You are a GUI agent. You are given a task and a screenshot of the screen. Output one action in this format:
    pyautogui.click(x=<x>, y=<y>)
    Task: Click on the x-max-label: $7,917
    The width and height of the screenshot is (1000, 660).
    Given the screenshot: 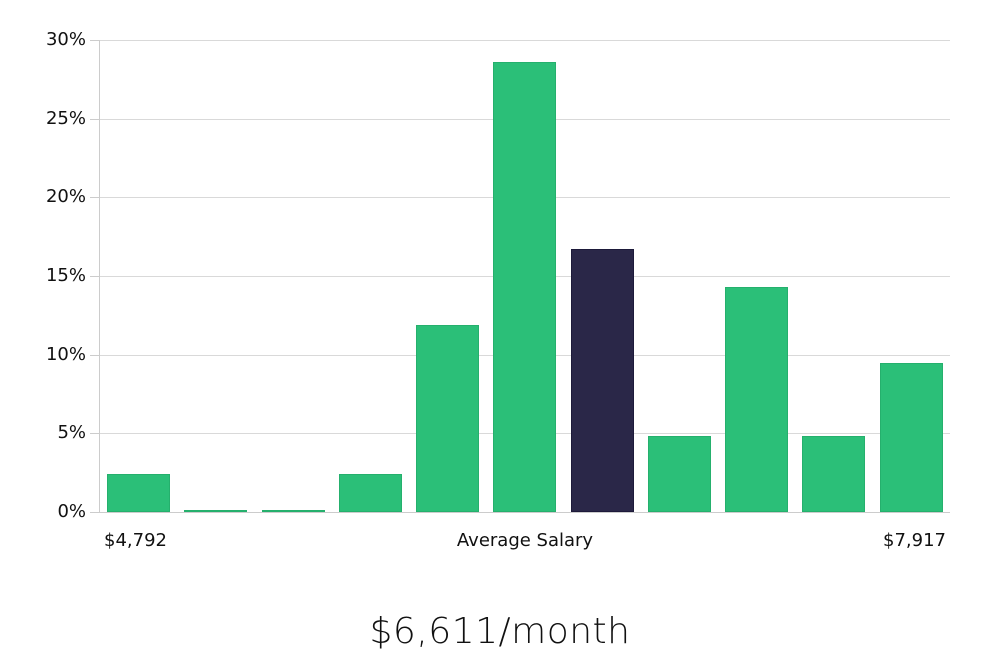 What is the action you would take?
    pyautogui.click(x=914, y=540)
    